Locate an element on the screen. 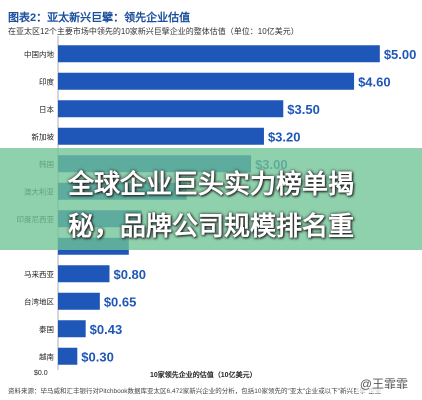 The image size is (422, 400). value-label-3: $3.50 is located at coordinates (303, 109).